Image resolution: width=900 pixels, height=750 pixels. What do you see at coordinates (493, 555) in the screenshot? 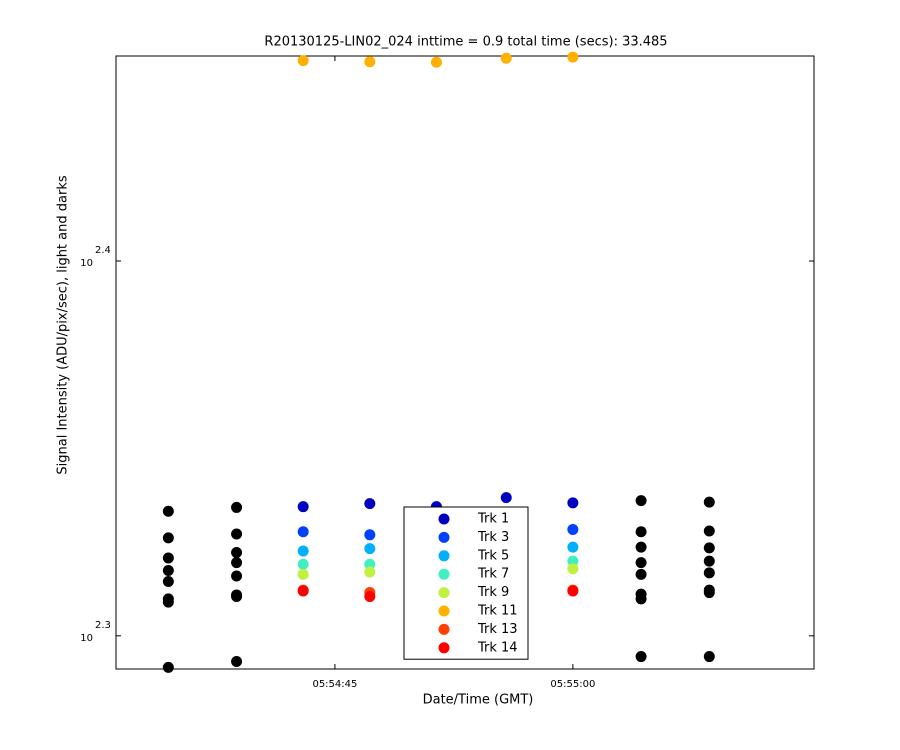
I see `legend-label: Trk 5` at bounding box center [493, 555].